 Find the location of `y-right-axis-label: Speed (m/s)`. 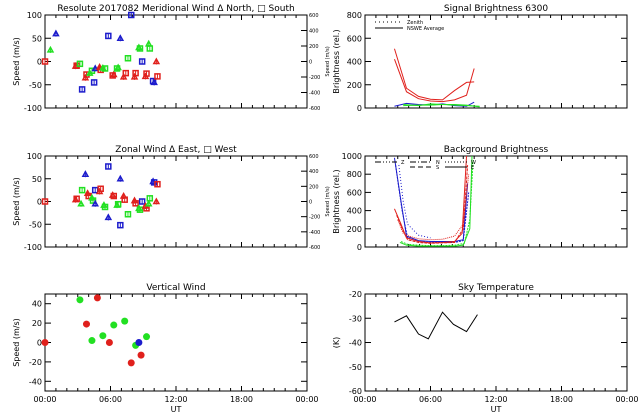

y-right-axis-label: Speed (m/s) is located at coordinates (328, 61).